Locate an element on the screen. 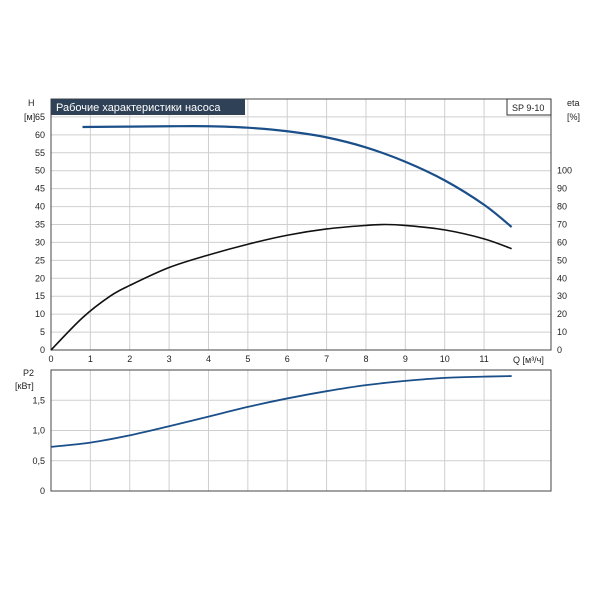 The image size is (600, 605). p2-tick-label: 1,0 is located at coordinates (38, 431).